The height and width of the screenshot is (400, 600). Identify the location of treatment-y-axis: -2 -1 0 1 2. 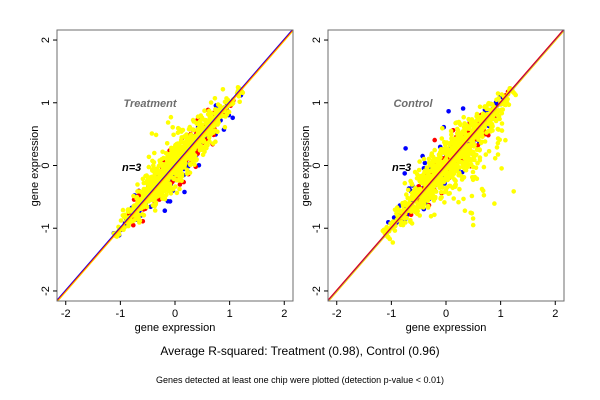
(48, 166).